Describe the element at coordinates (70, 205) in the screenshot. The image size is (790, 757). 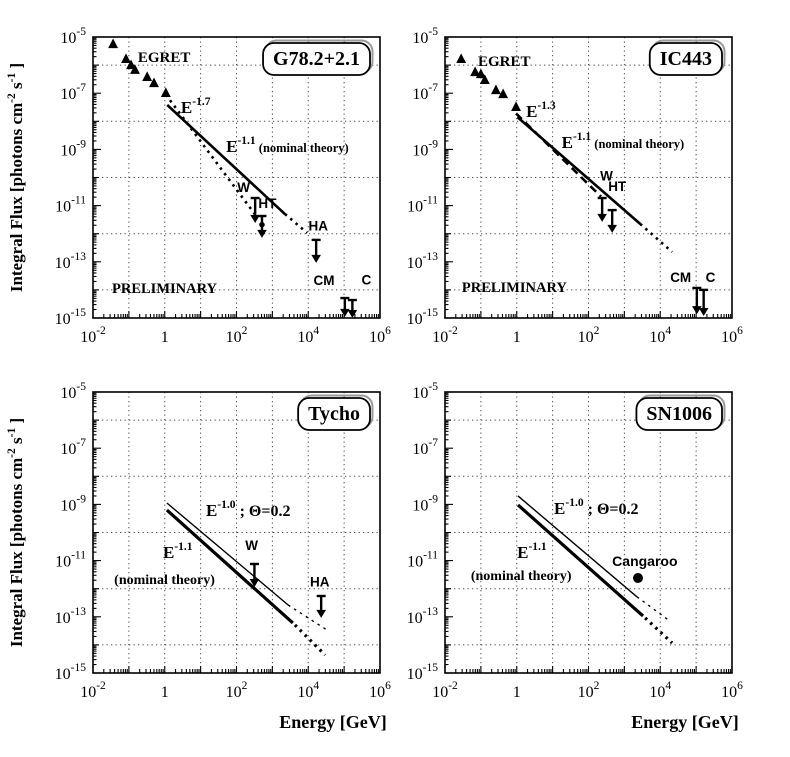
I see `y-tick-label: 10⁻¹¹` at that location.